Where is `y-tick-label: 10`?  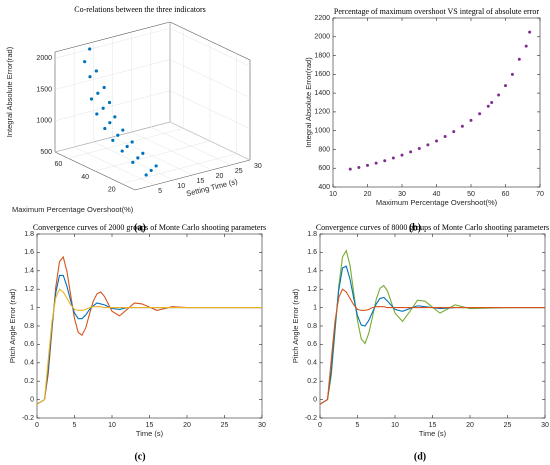 y-tick-label: 10 is located at coordinates (181, 186).